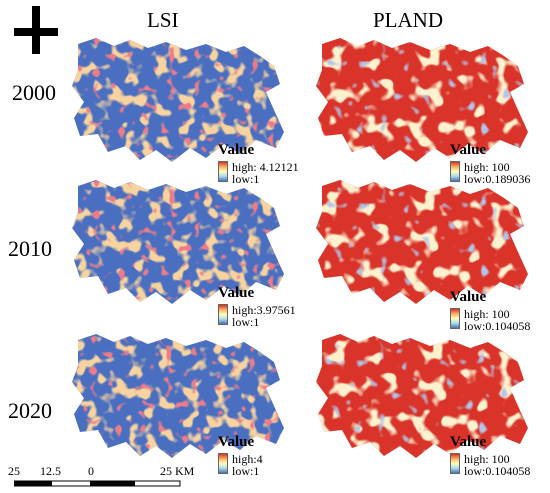 This screenshot has width=550, height=493. I want to click on scale-bar, so click(97, 483).